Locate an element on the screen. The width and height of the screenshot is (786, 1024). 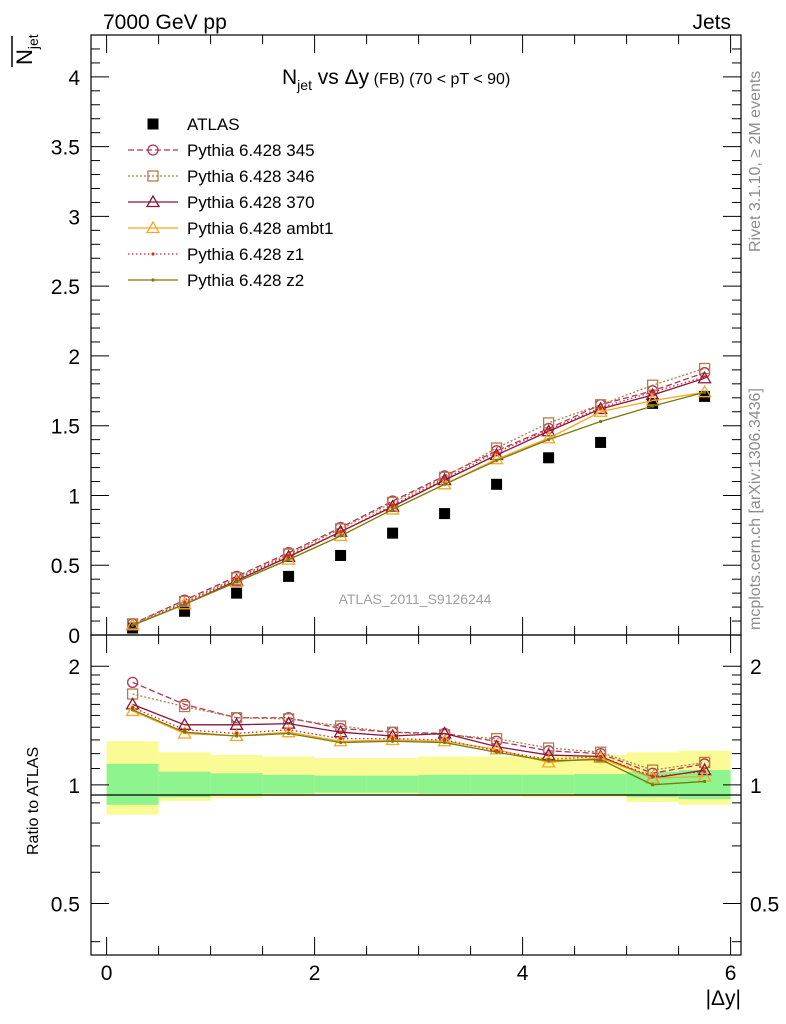
upper-ylabel-sub: jet is located at coordinates (33, 42).